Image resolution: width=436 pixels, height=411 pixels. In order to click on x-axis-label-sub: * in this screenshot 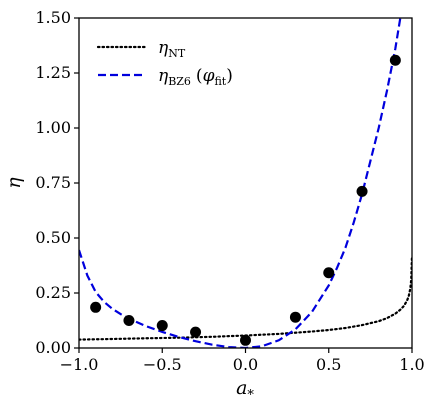, I will do `click(250, 395)`.